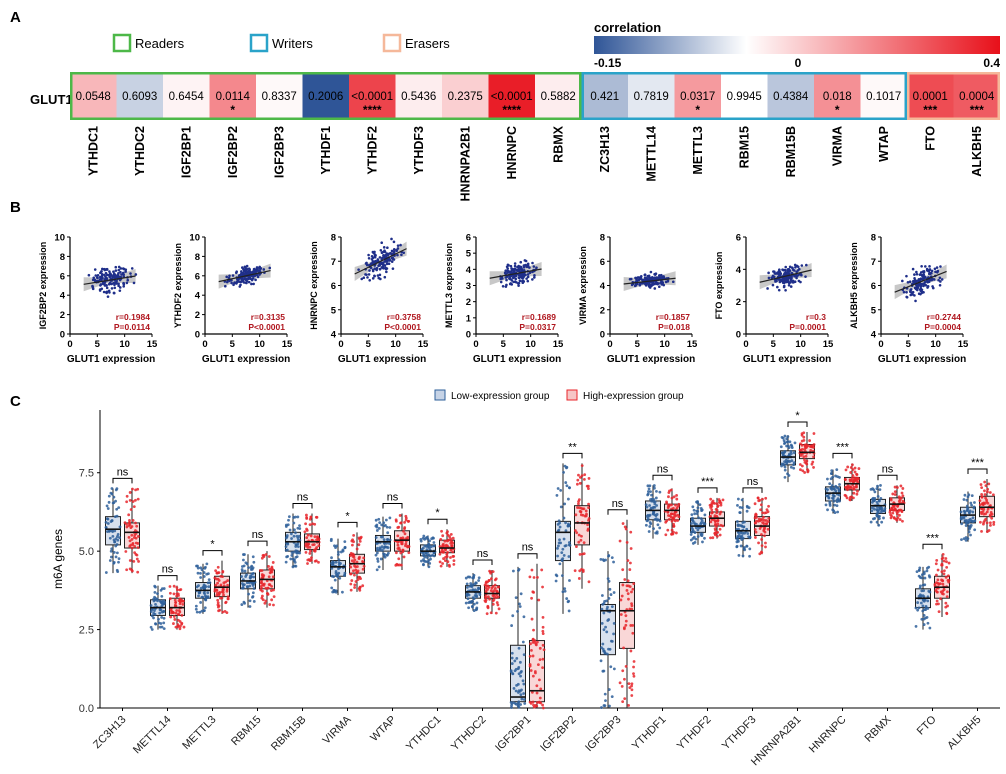  I want to click on y-tick-label: 5, so click(874, 310).